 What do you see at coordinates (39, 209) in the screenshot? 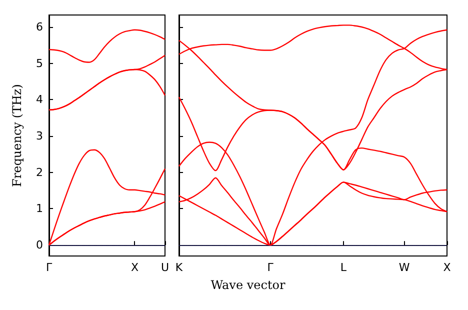
I see `y-tick-label: 1` at bounding box center [39, 209].